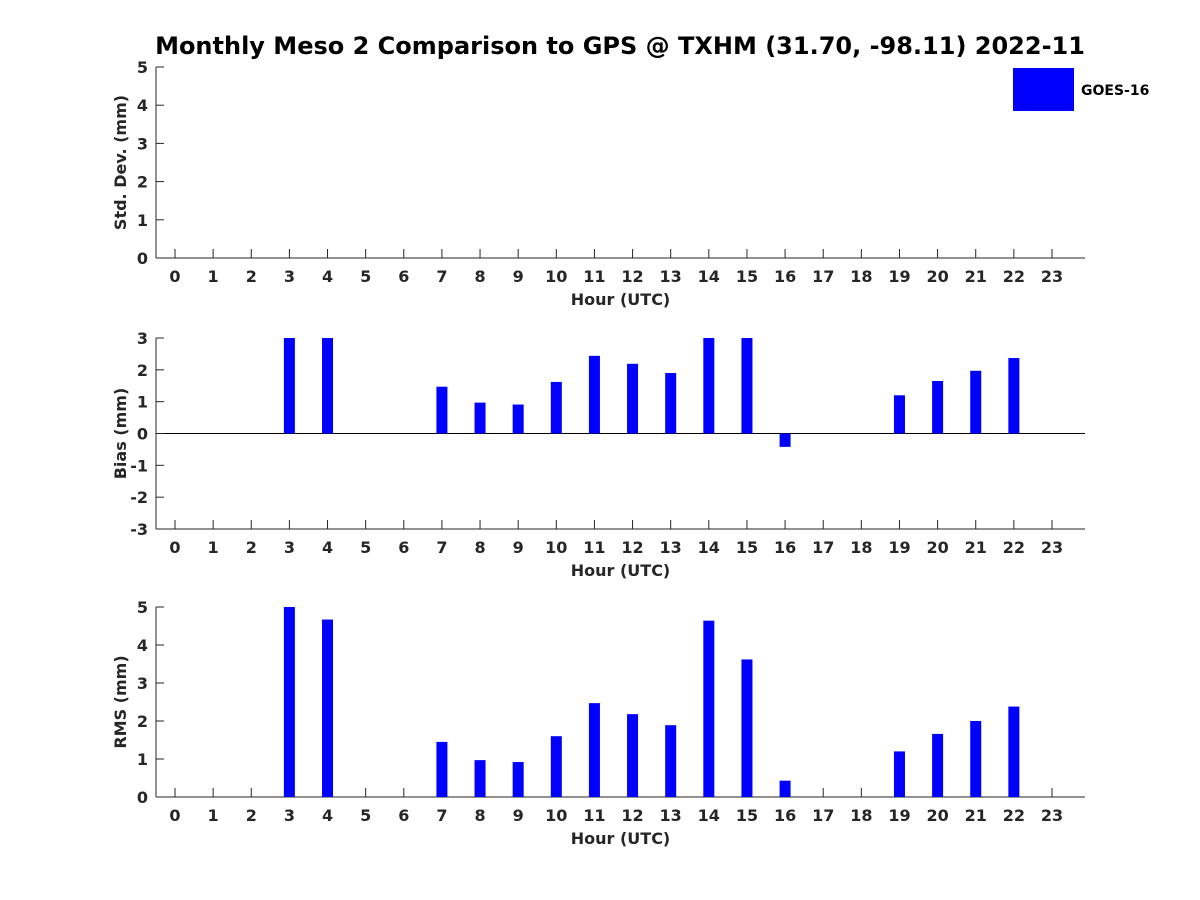  I want to click on x-tick-label: 18, so click(861, 815).